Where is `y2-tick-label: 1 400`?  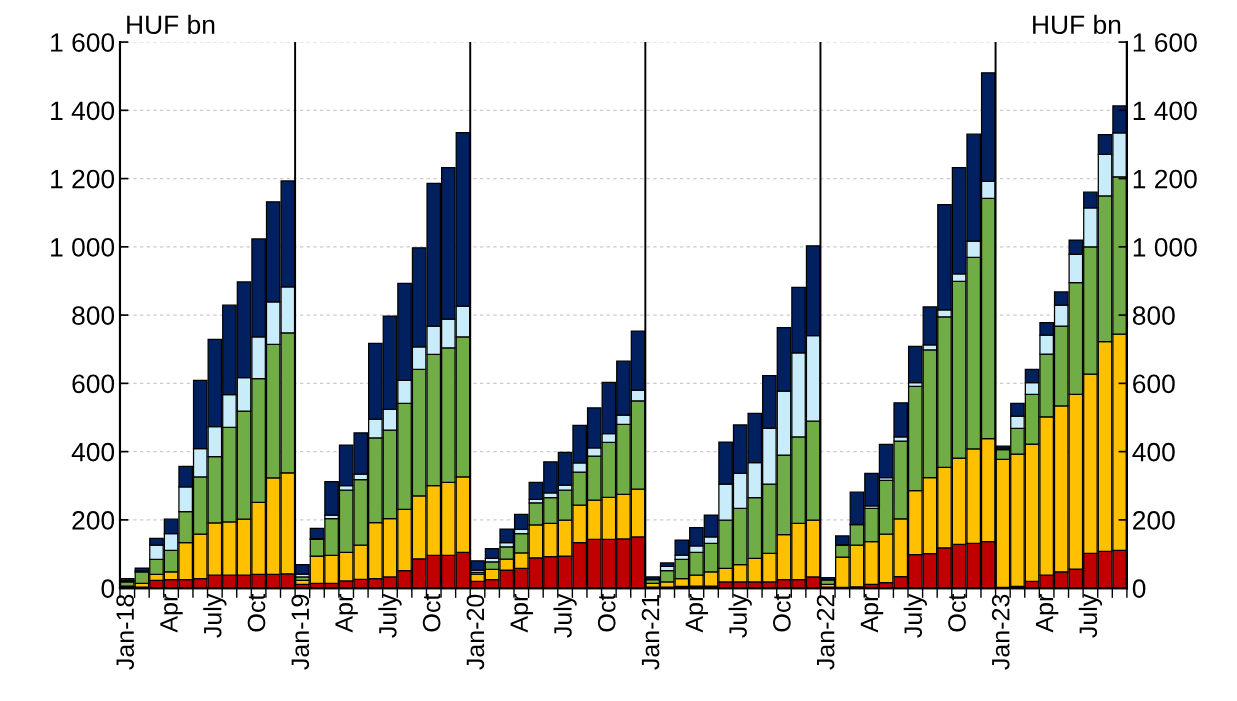 y2-tick-label: 1 400 is located at coordinates (1165, 111).